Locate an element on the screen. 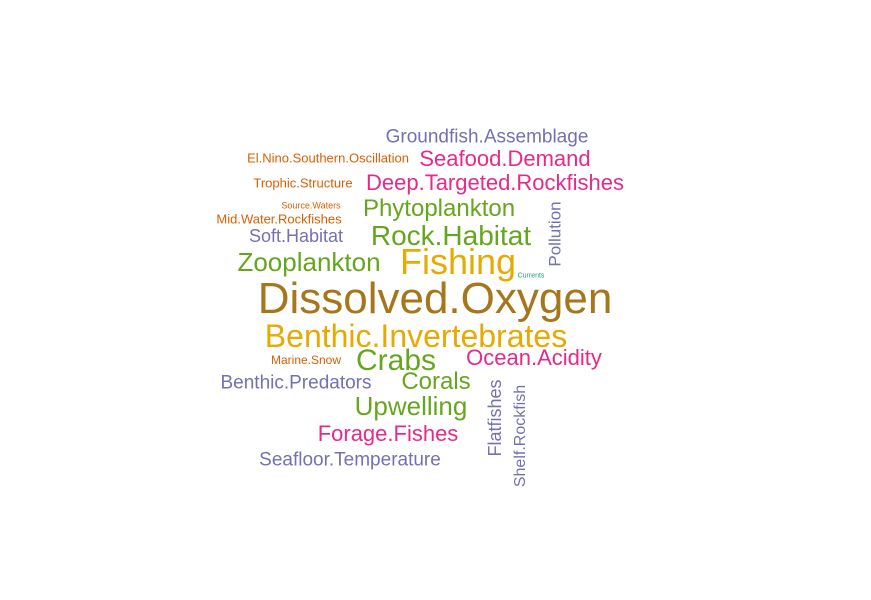  word-forage-fishes: Forage.Fishes is located at coordinates (388, 433).